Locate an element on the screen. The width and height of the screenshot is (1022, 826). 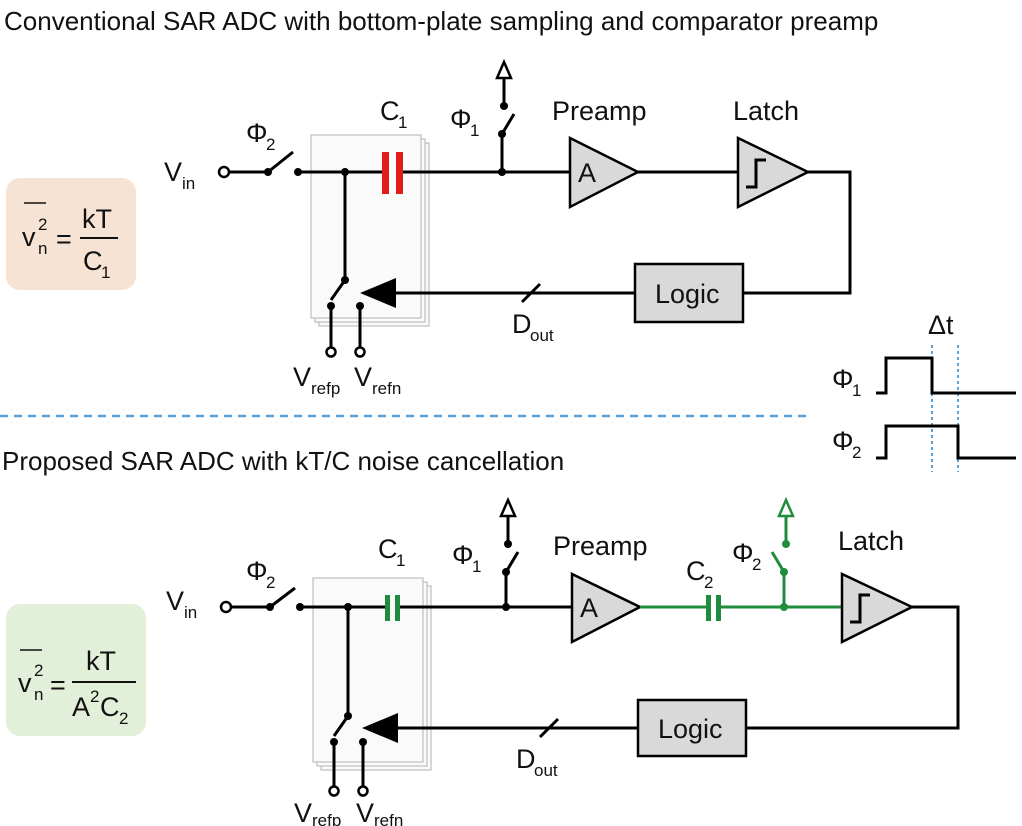
bottom-c1-sub: 1 is located at coordinates (400, 560).